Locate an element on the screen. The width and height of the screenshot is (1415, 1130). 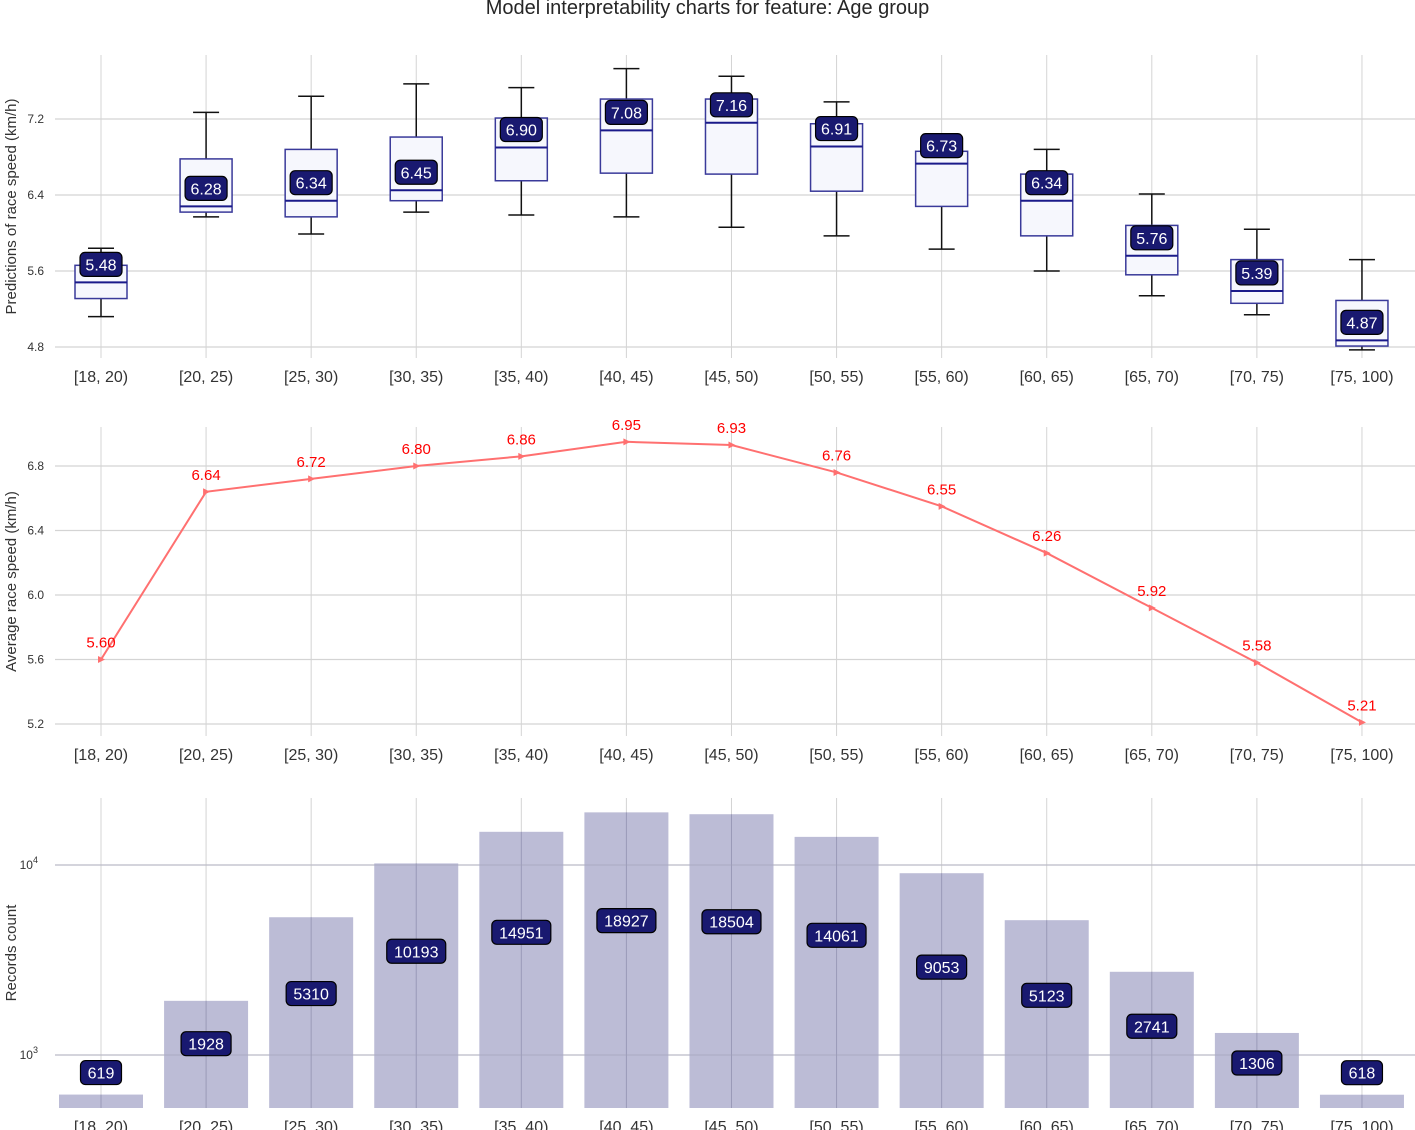
box-7: 6.91 is located at coordinates (836, 169).